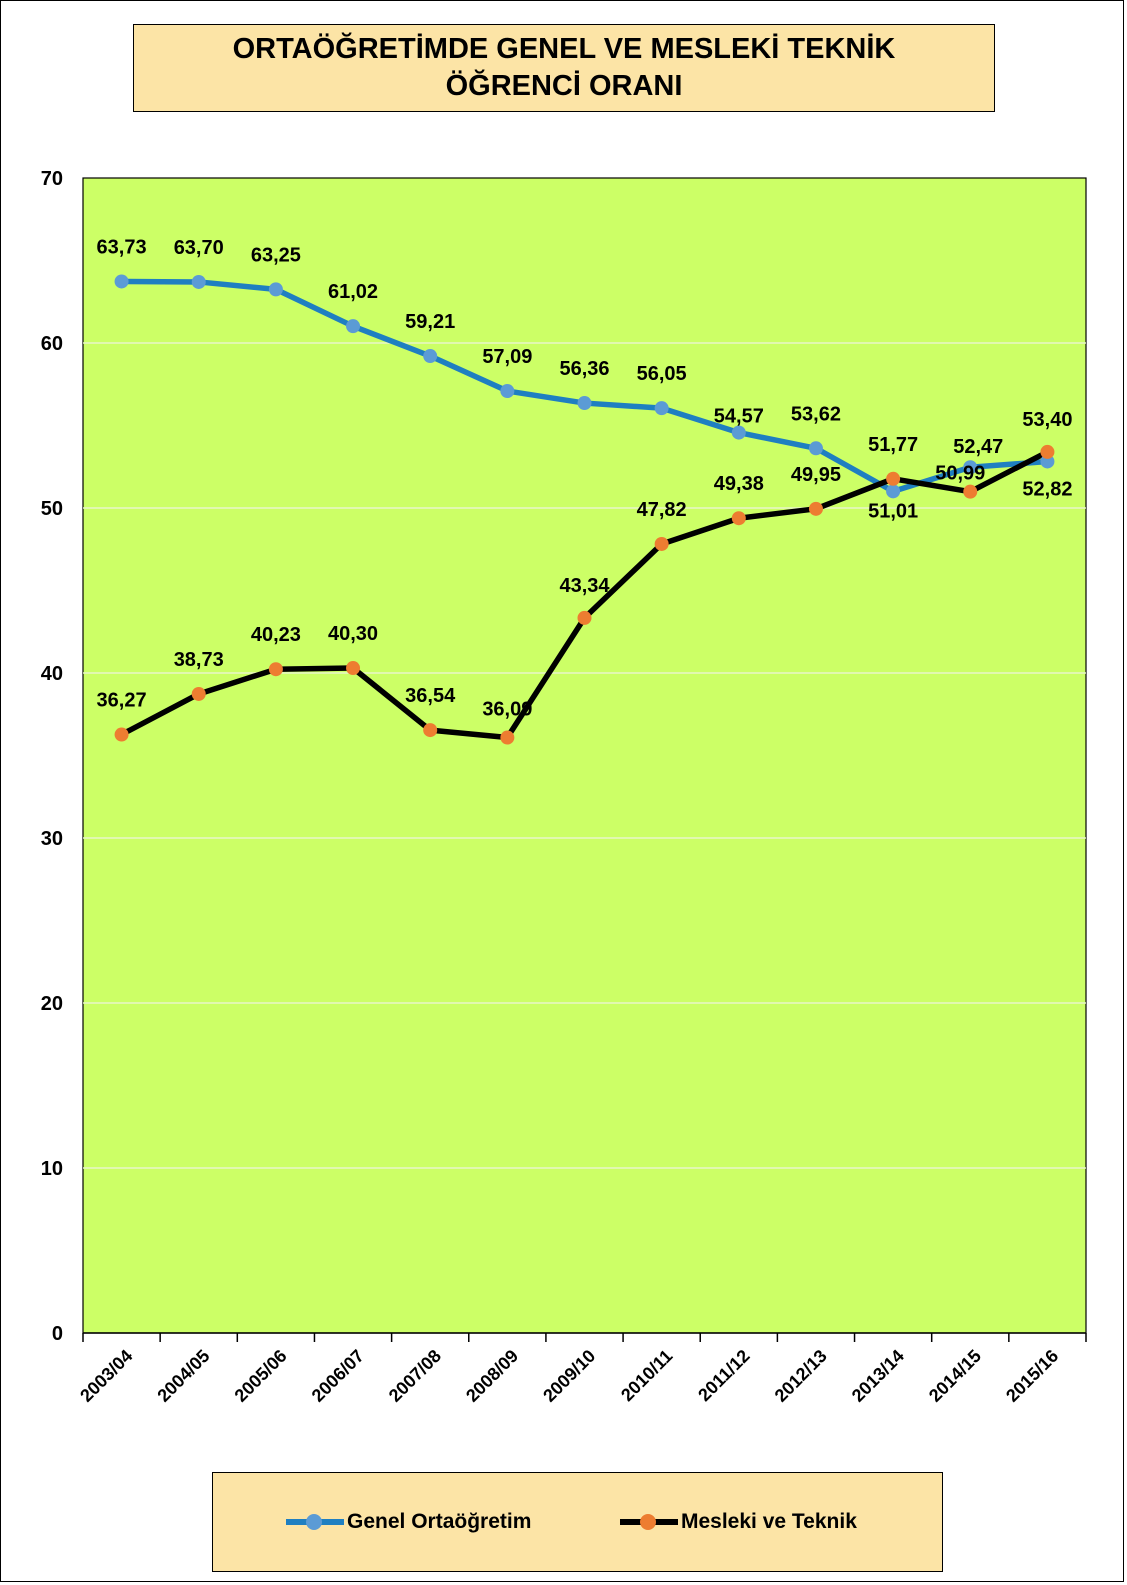 This screenshot has width=1127, height=1585. What do you see at coordinates (1047, 489) in the screenshot?
I see `data-label-genel: 52,82` at bounding box center [1047, 489].